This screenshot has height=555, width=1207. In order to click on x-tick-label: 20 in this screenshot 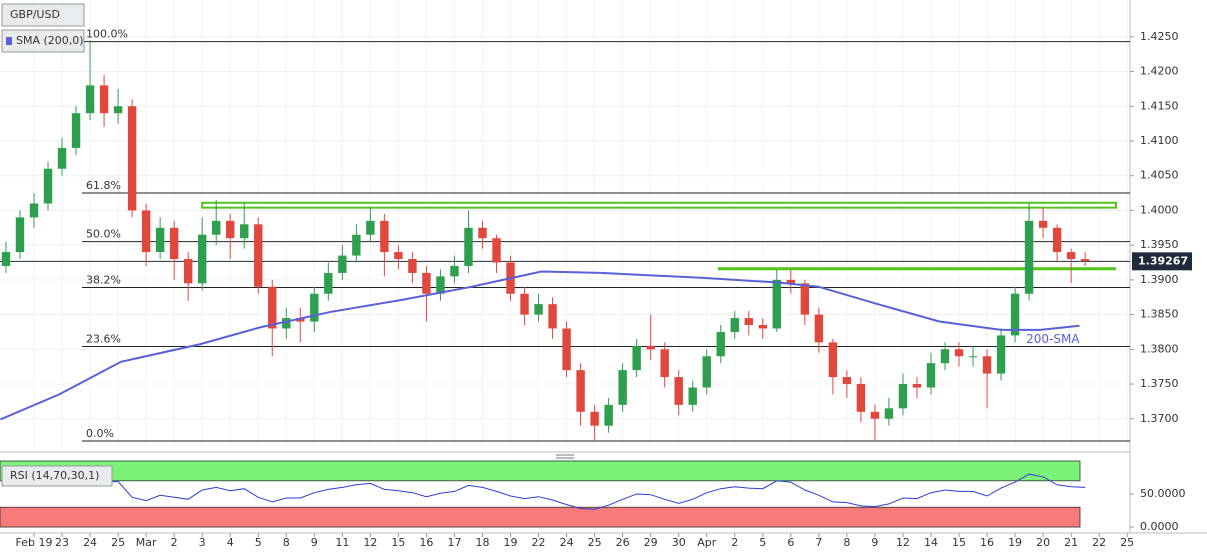, I will do `click(1043, 542)`.